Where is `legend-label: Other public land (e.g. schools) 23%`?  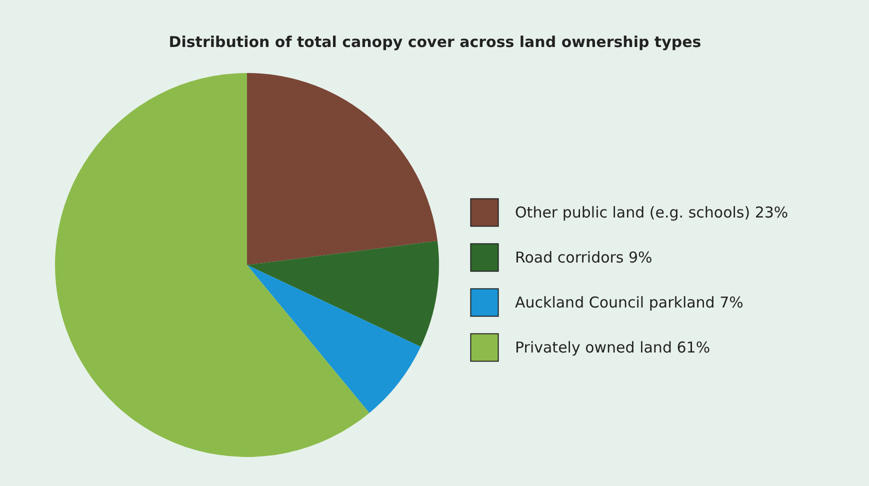 legend-label: Other public land (e.g. schools) 23% is located at coordinates (651, 213).